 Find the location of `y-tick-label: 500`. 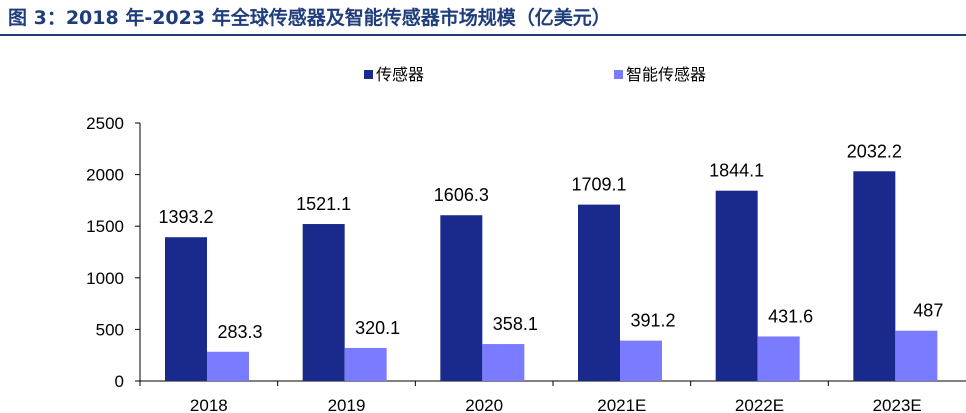

y-tick-label: 500 is located at coordinates (110, 329).